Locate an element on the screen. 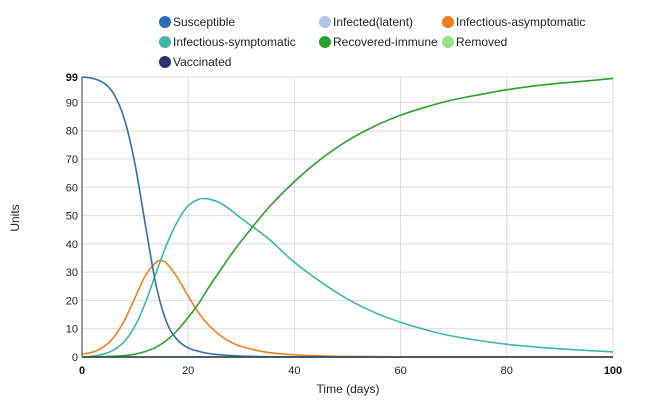 Image resolution: width=646 pixels, height=414 pixels. y-tick-label: 50 is located at coordinates (72, 217).